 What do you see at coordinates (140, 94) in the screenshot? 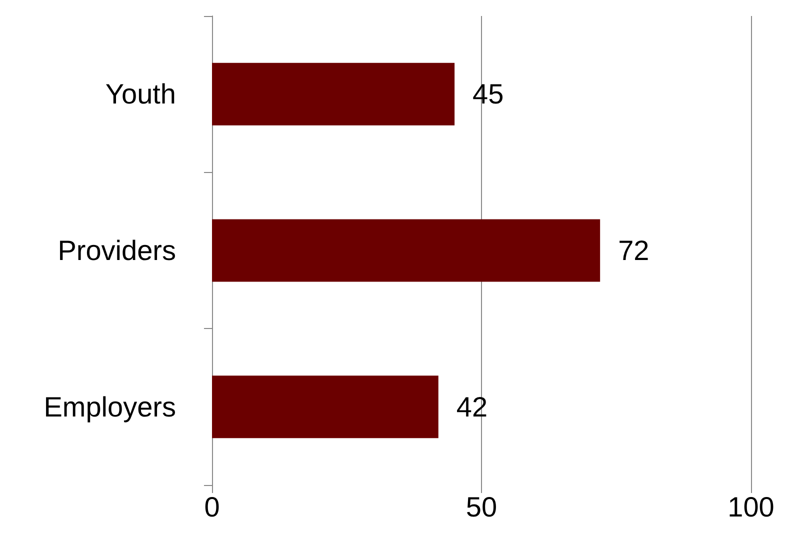
I see `y-tick-label: Youth` at bounding box center [140, 94].